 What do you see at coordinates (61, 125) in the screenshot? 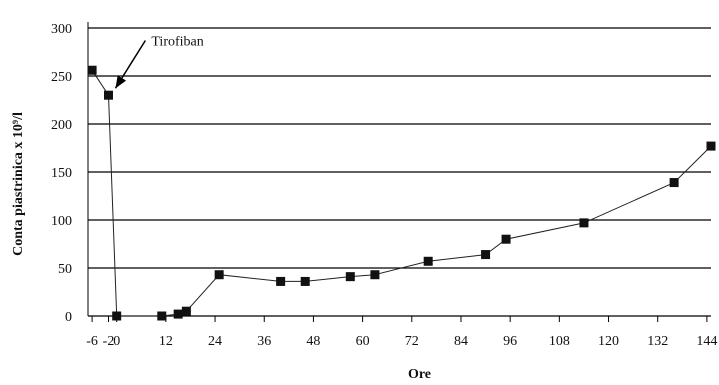
I see `y-tick-label: 200` at bounding box center [61, 125].